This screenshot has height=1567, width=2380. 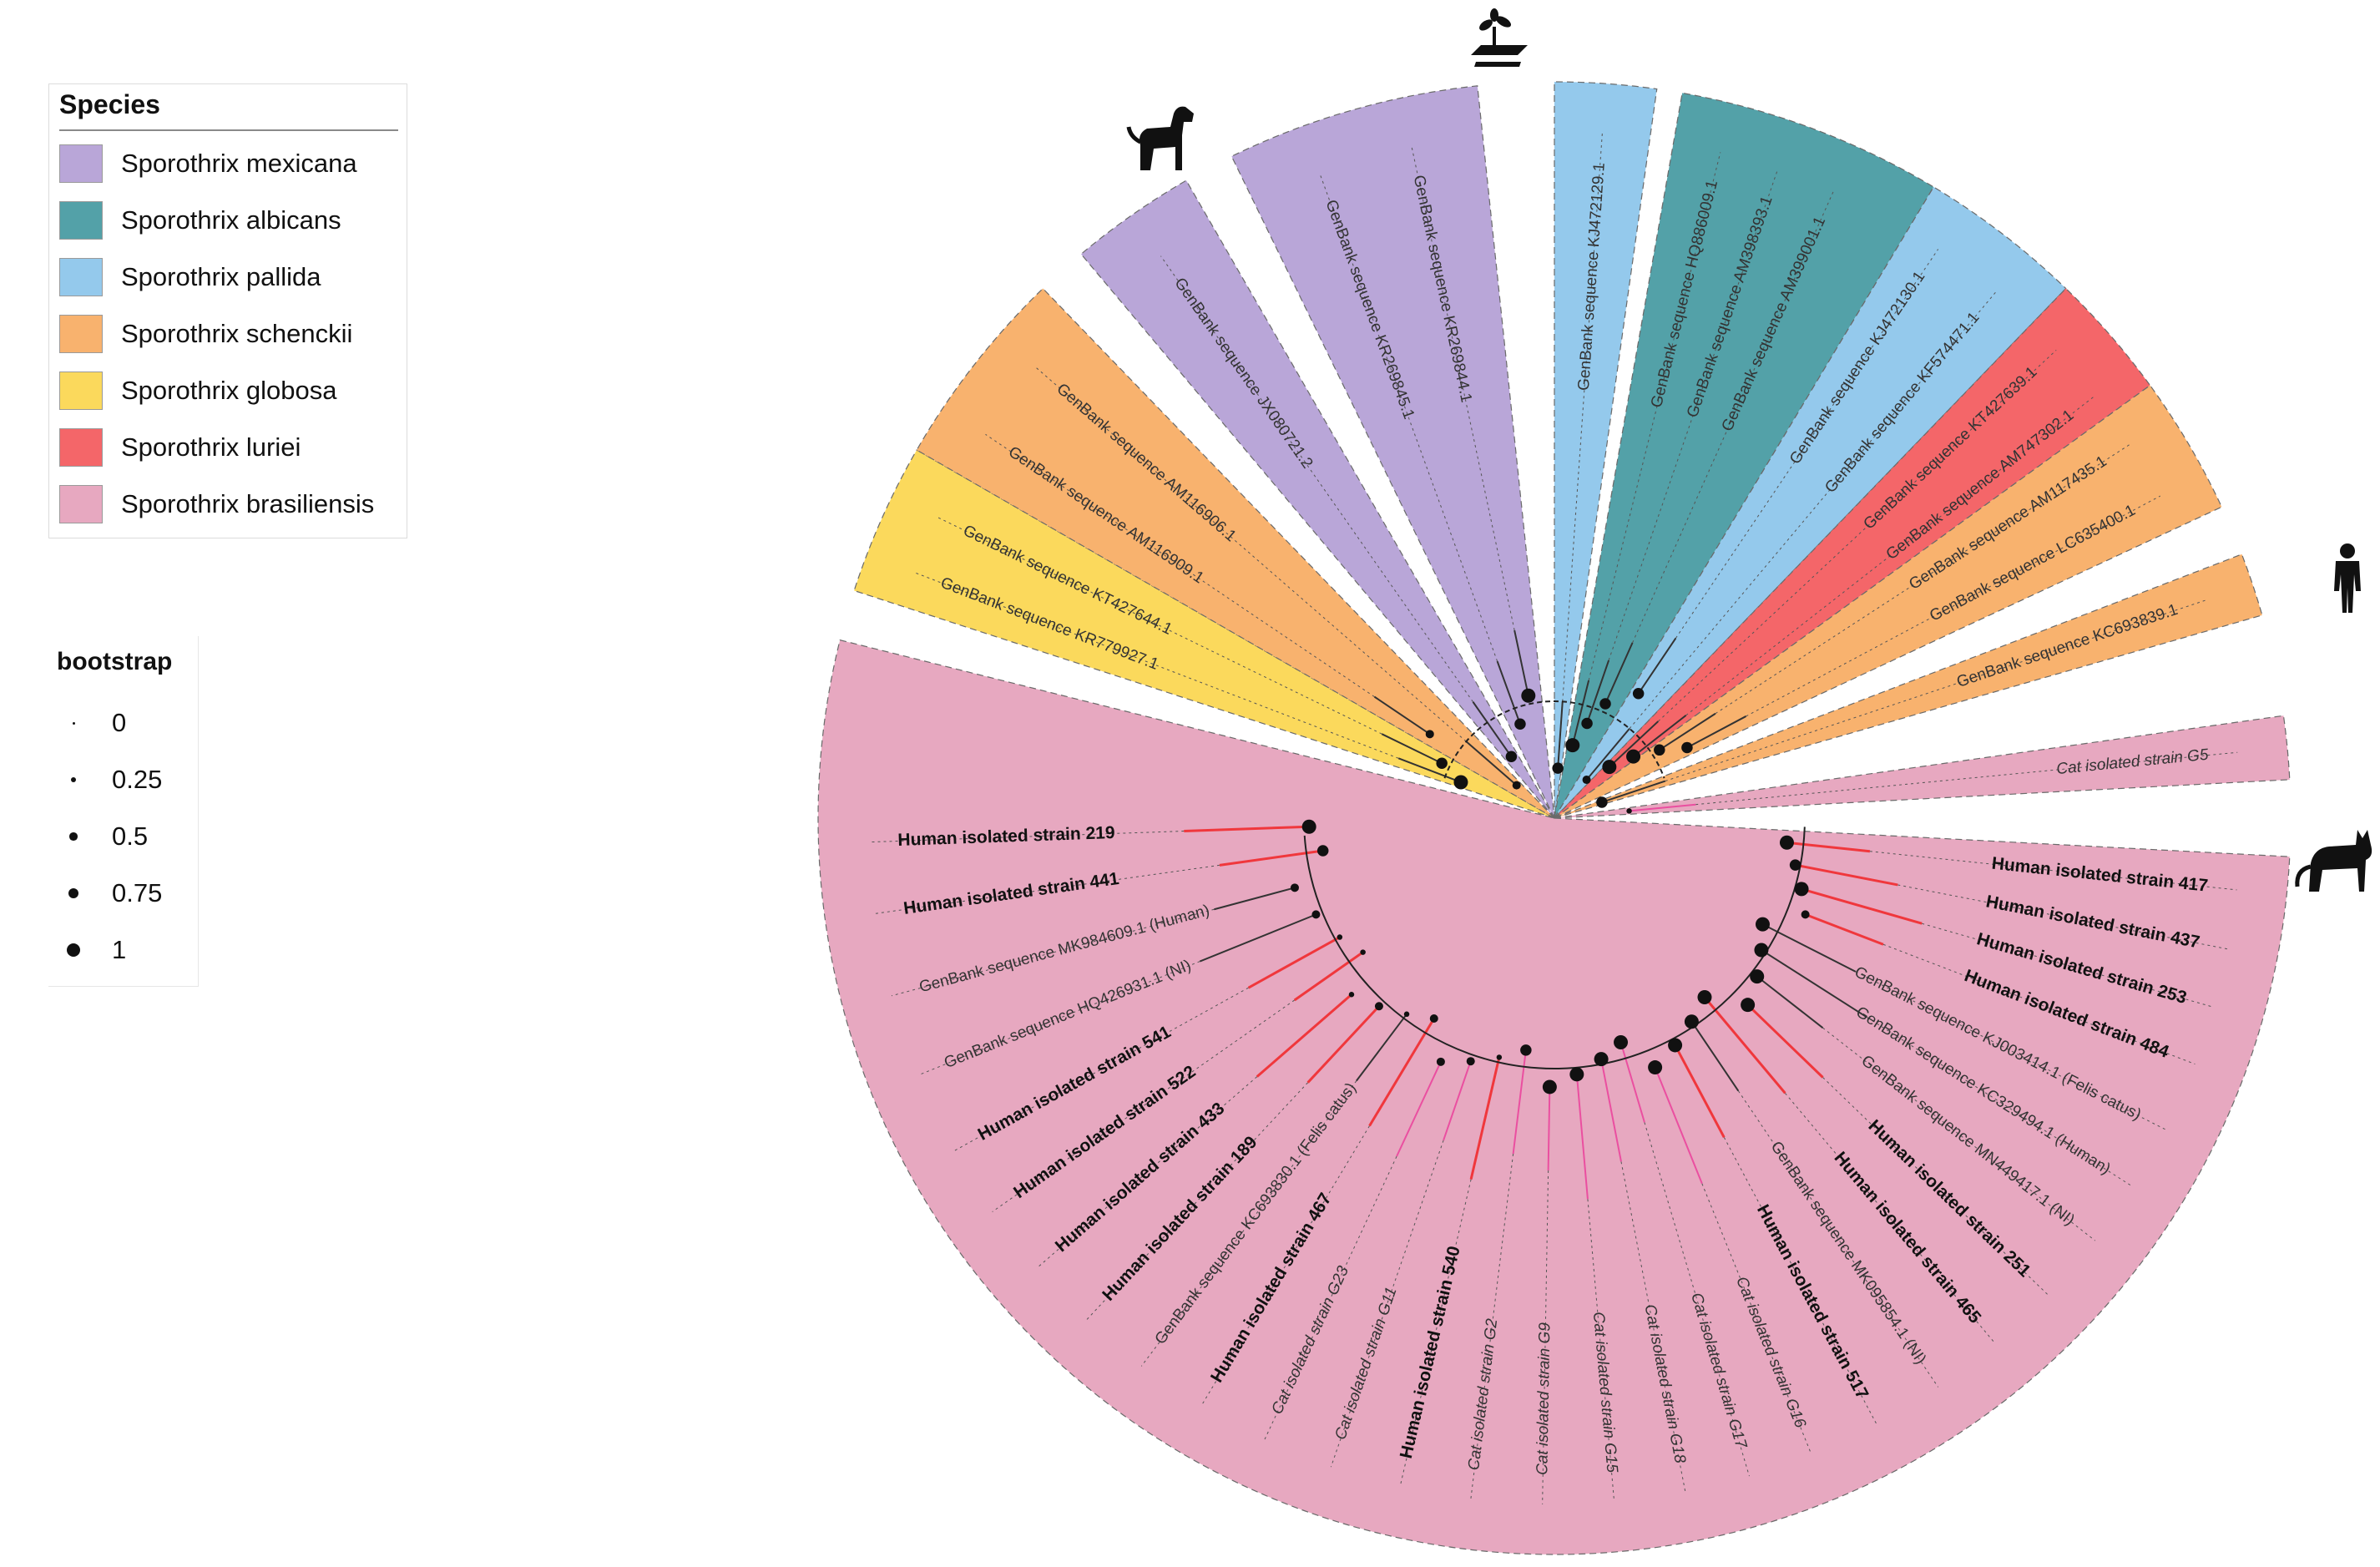 What do you see at coordinates (211, 447) in the screenshot?
I see `legend-label: Sporothrix luriei` at bounding box center [211, 447].